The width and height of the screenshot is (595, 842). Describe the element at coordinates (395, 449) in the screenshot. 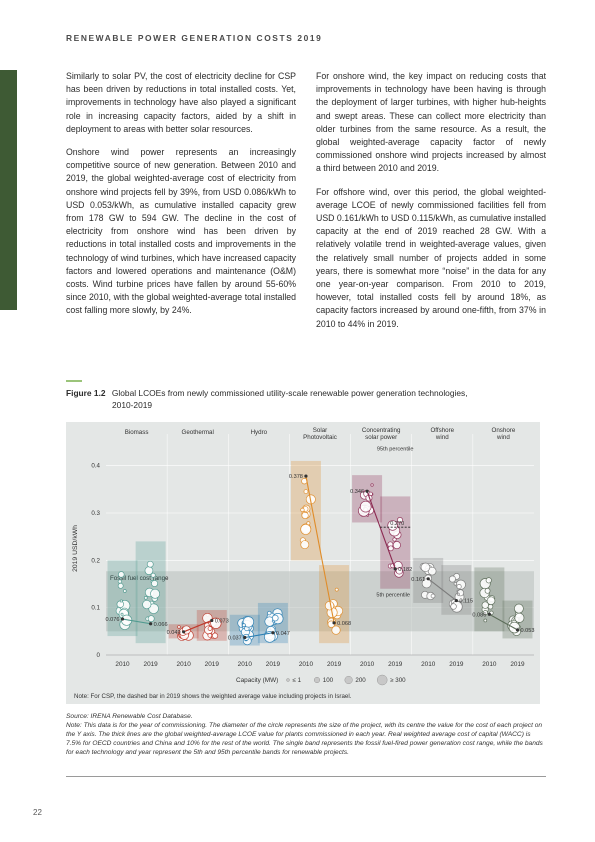

I see `p95-label: 95th percentile` at that location.